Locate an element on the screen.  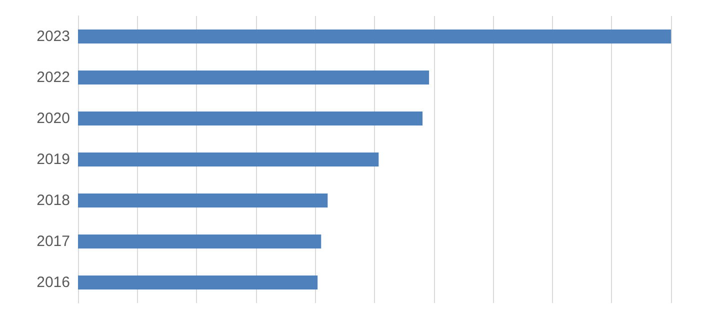
y-tick-label: 2020 is located at coordinates (53, 118).